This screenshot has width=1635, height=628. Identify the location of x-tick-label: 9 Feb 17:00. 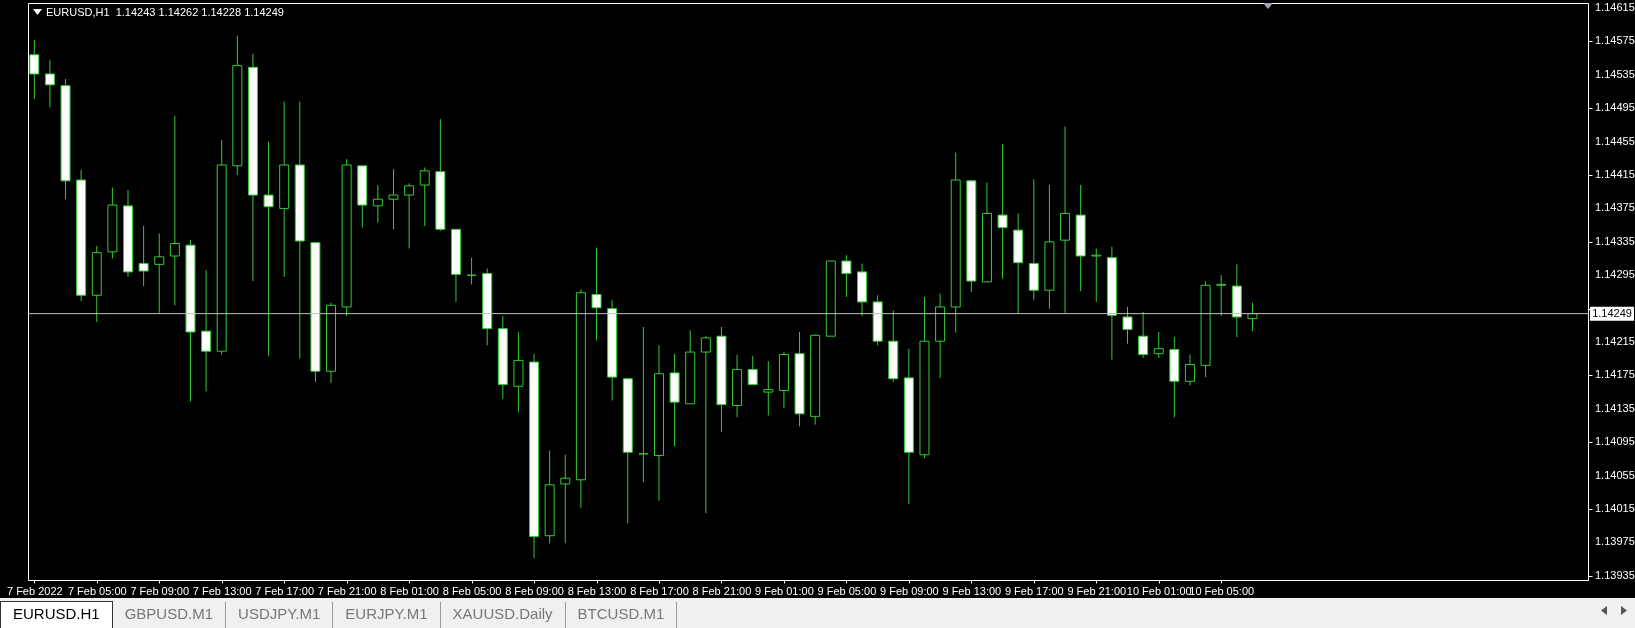
(1034, 590).